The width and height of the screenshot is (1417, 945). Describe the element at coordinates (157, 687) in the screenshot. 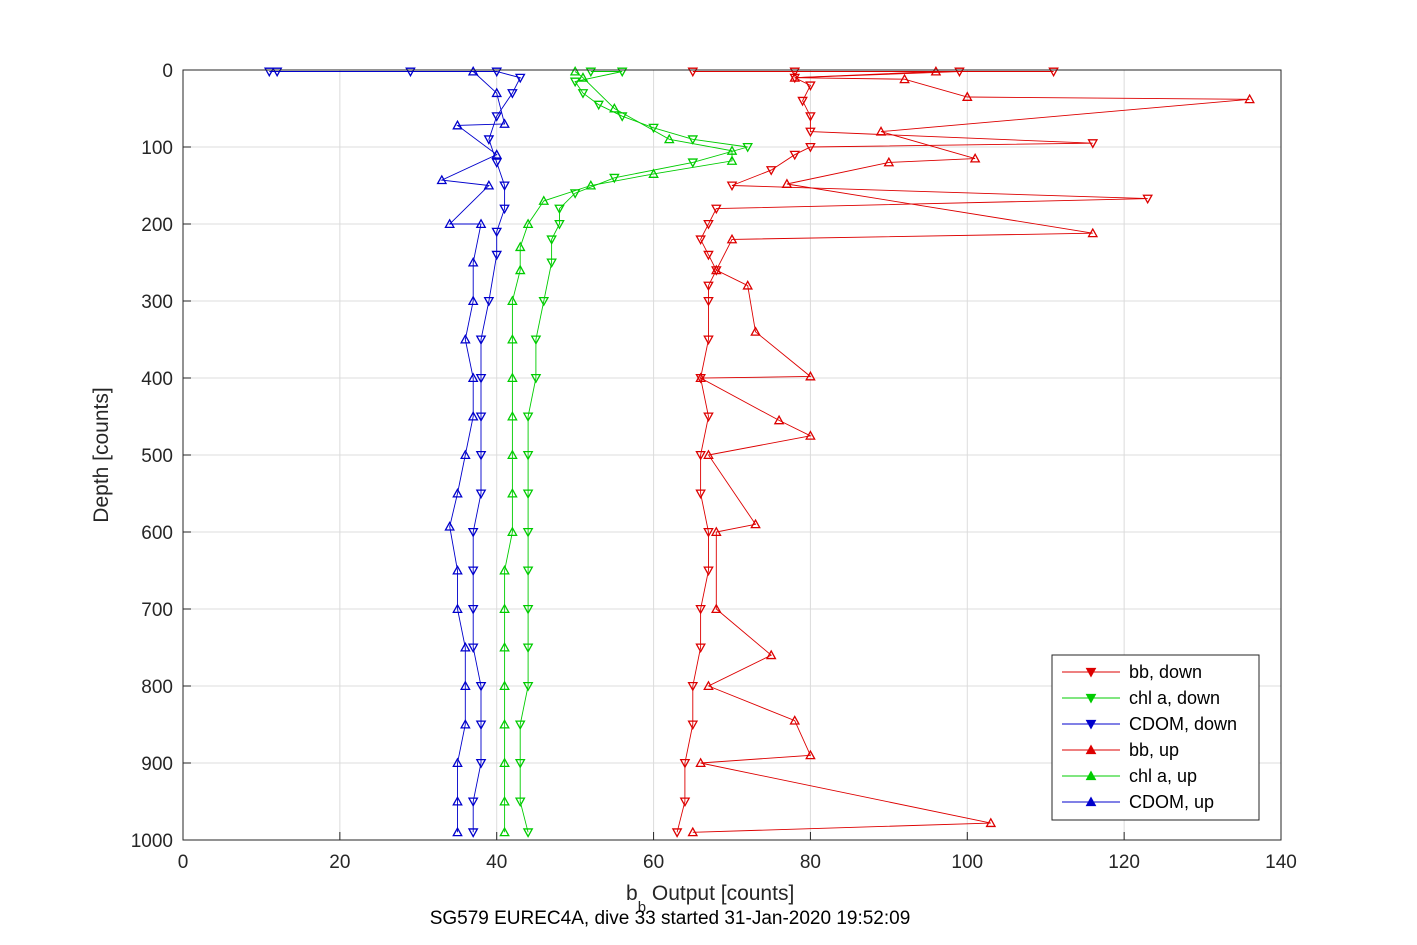

I see `y-tick-label: 800` at that location.